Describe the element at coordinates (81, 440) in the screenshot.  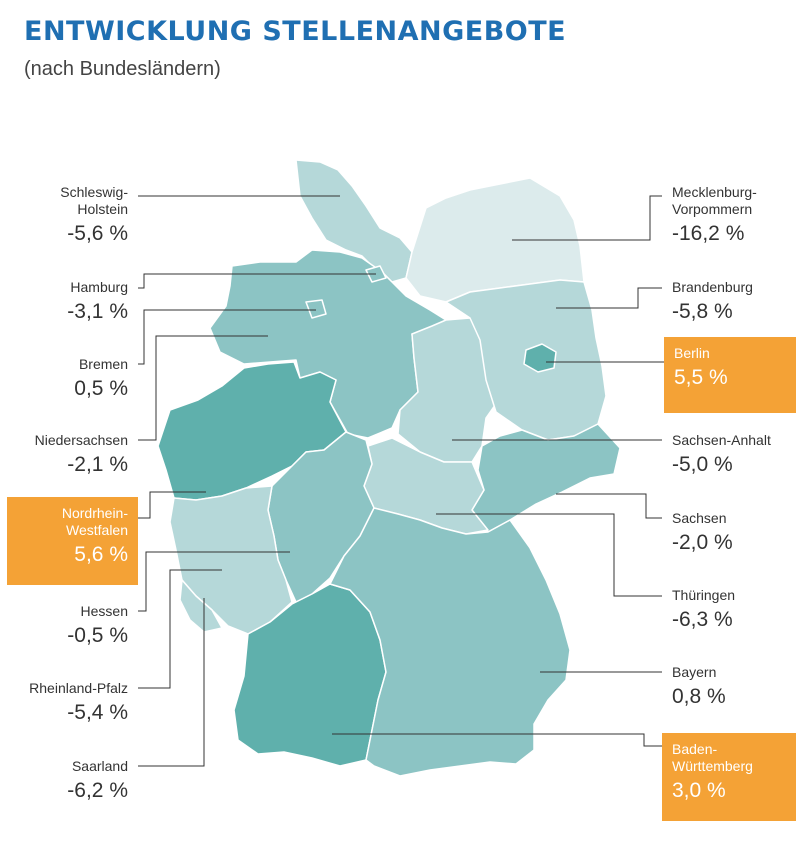
I see `state-name: Niedersachsen` at that location.